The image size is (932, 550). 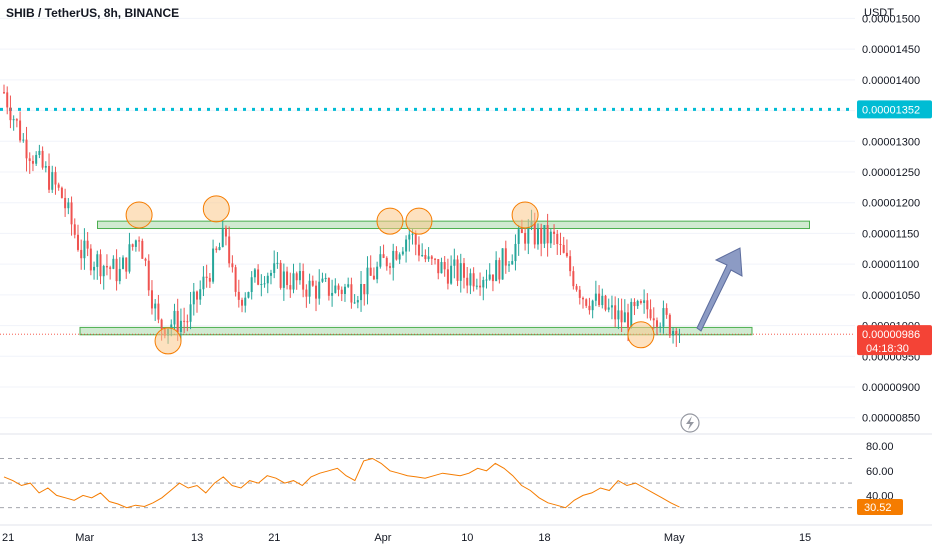 I want to click on rsi-value-text: 30.52, so click(x=878, y=508).